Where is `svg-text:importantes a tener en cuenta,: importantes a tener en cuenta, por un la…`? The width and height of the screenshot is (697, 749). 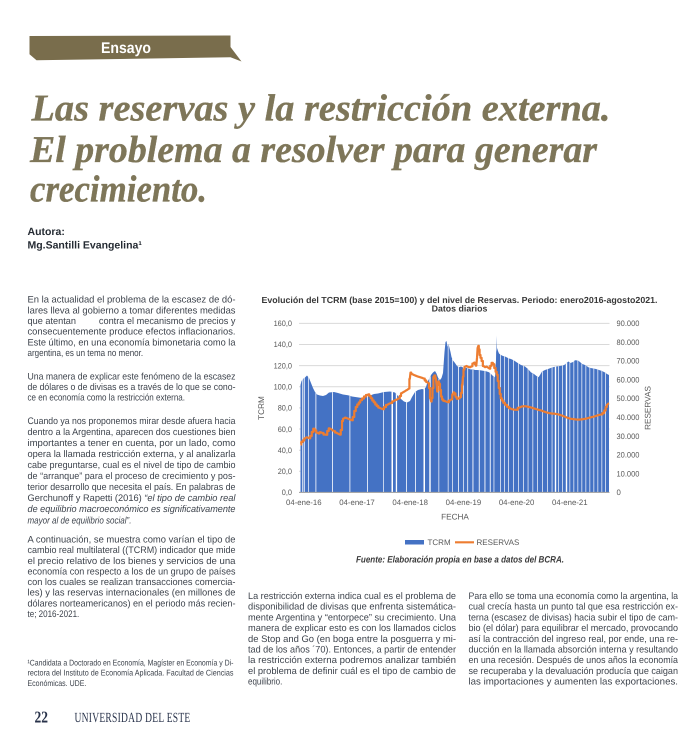 svg-text:importantes a tener en cuenta,: importantes a tener en cuenta, por un la… is located at coordinates (132, 443).